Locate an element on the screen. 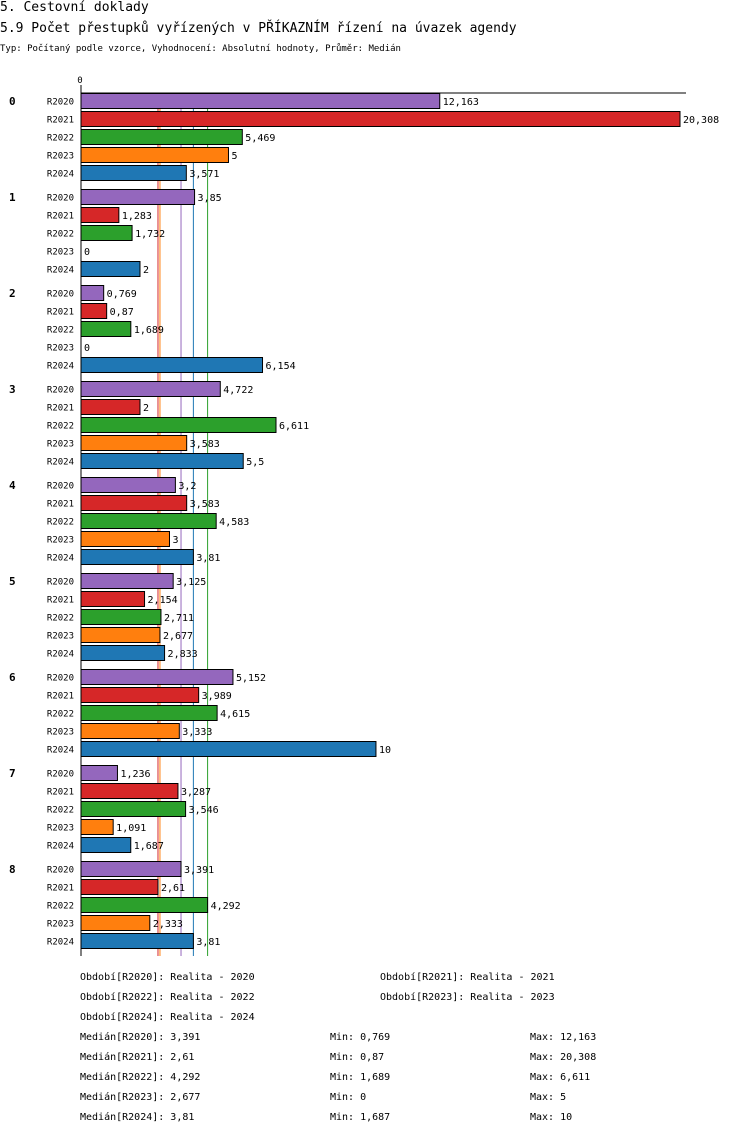  data-label: 1,283 is located at coordinates (137, 216).